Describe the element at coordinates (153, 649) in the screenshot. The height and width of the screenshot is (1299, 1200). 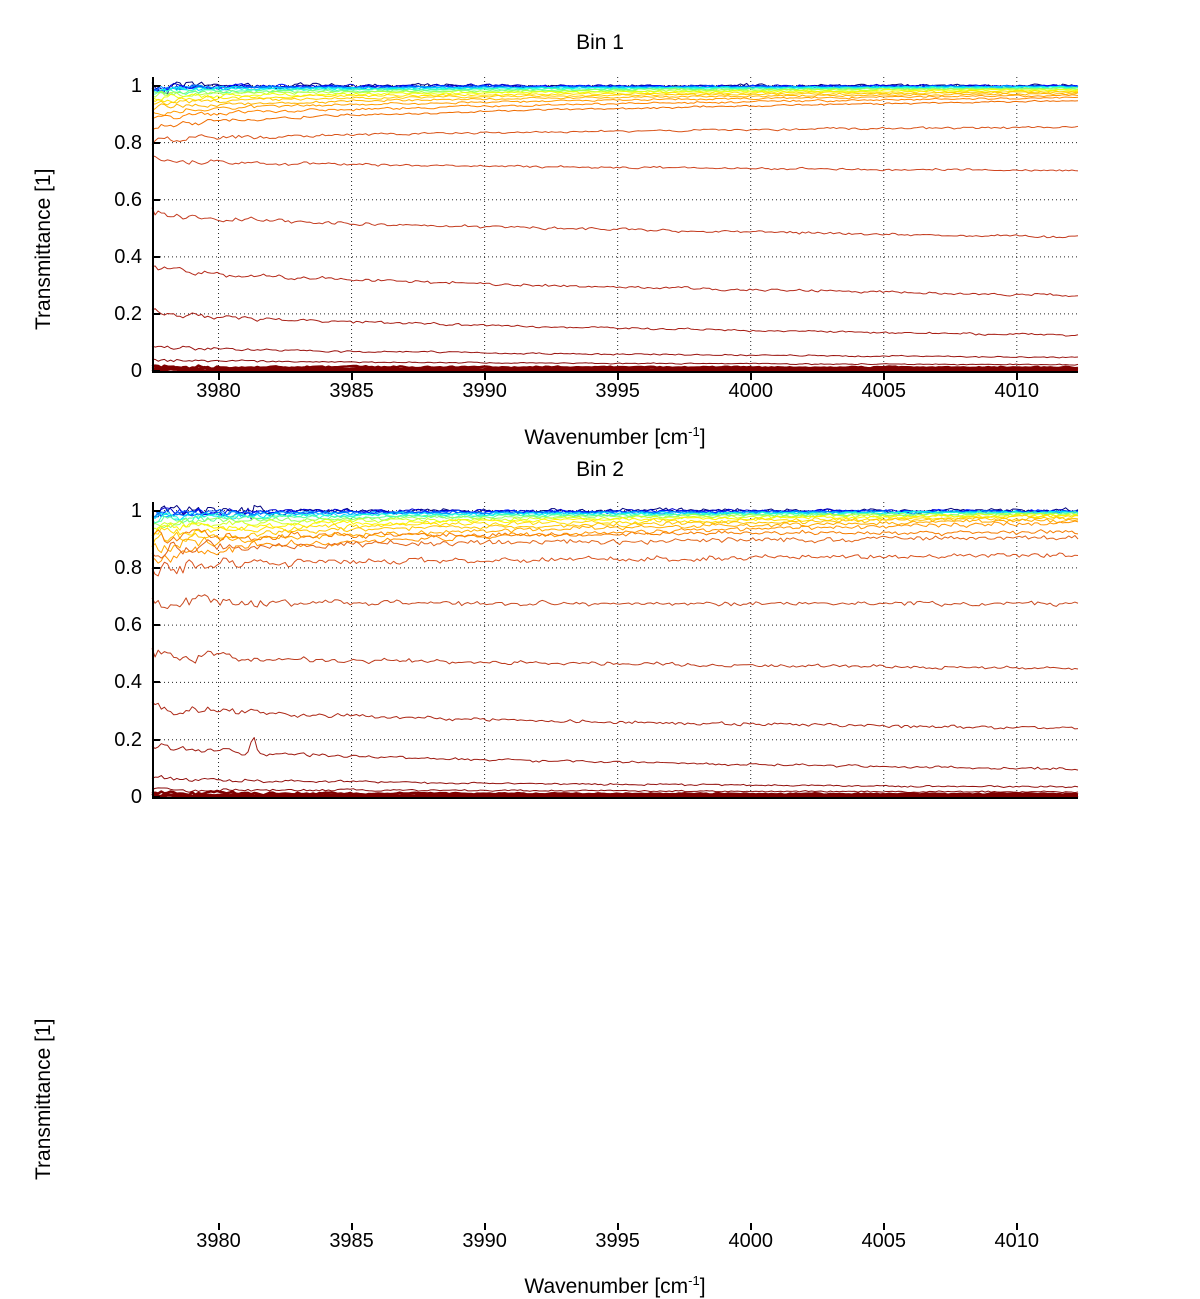
I see `y-axis-spine-bin2` at that location.